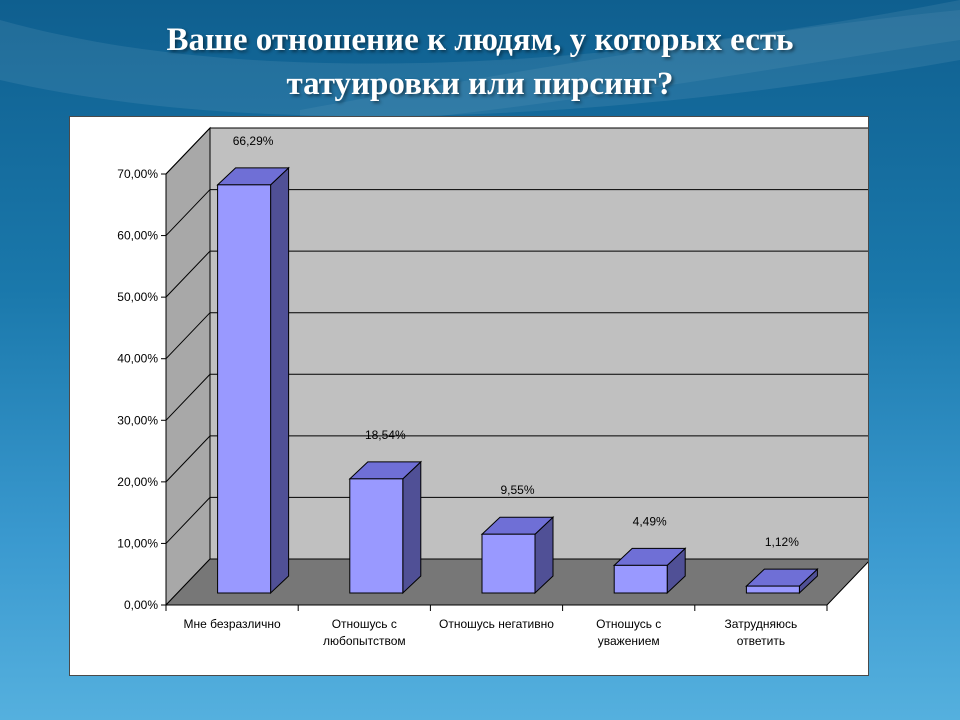 Image resolution: width=960 pixels, height=720 pixels. What do you see at coordinates (253, 141) in the screenshot?
I see `data-label: 66,29%` at bounding box center [253, 141].